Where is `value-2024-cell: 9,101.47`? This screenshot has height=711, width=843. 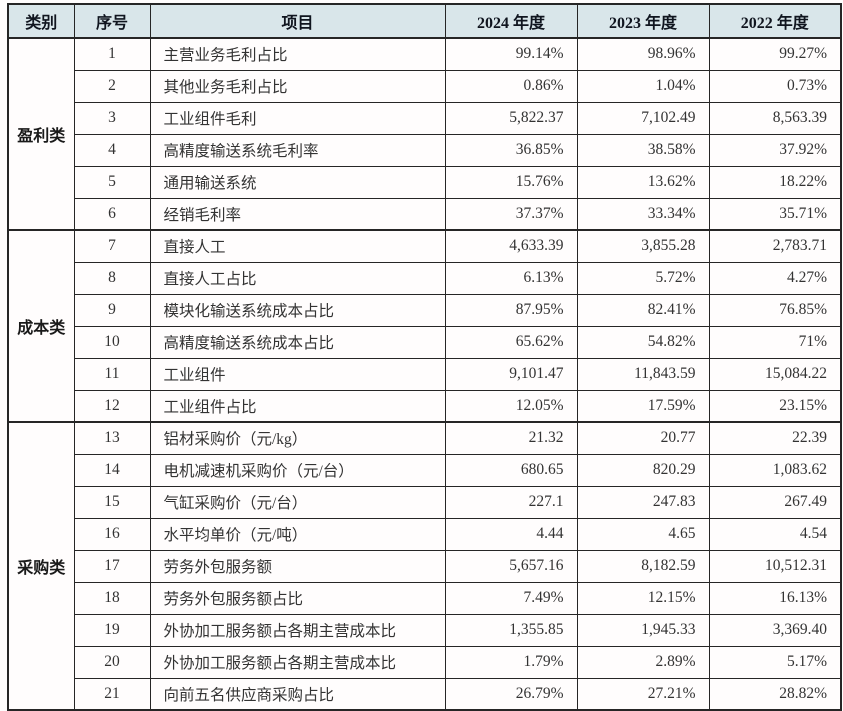
value-2024-cell: 9,101.47 is located at coordinates (511, 374).